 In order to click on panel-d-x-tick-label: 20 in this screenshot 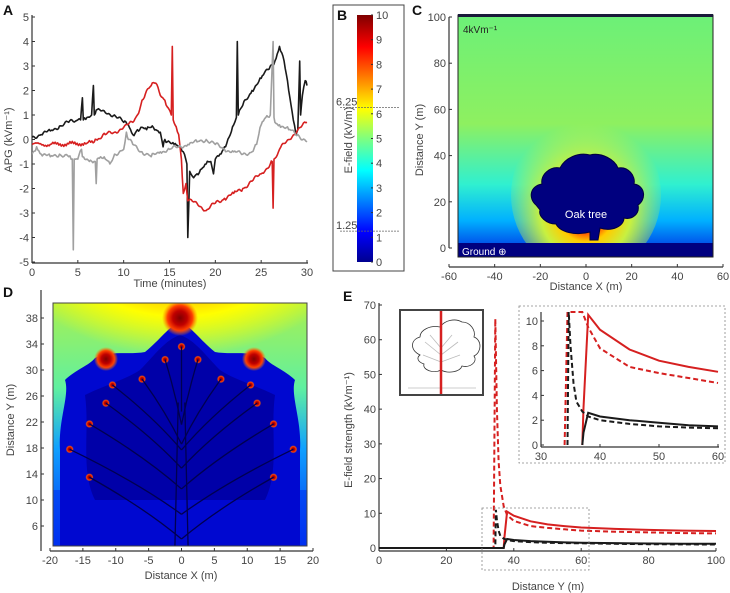, I will do `click(313, 561)`.